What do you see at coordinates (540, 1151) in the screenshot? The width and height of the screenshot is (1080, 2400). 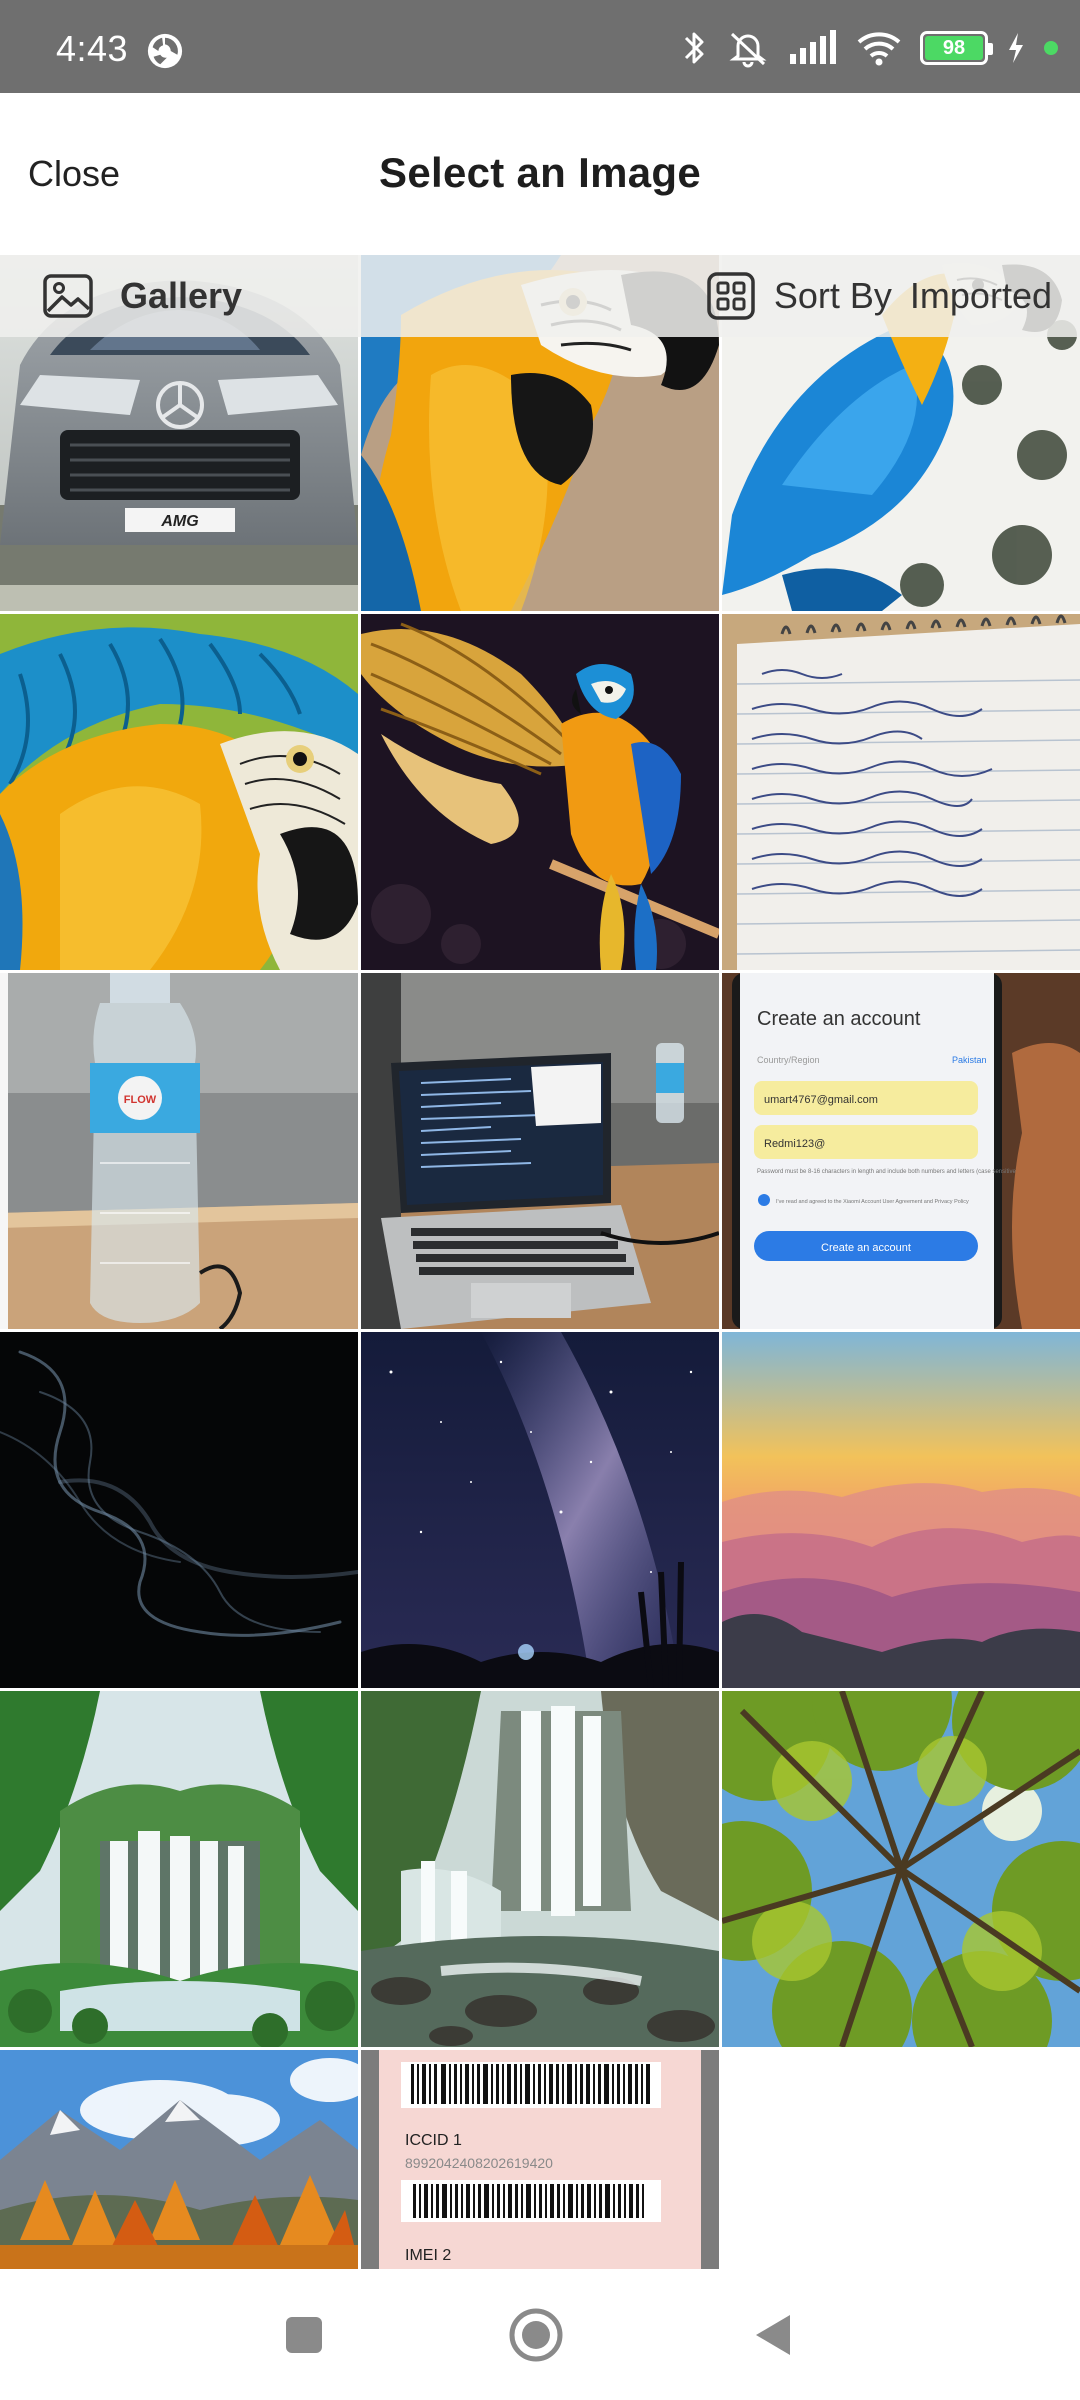 I see `laptop-photo` at bounding box center [540, 1151].